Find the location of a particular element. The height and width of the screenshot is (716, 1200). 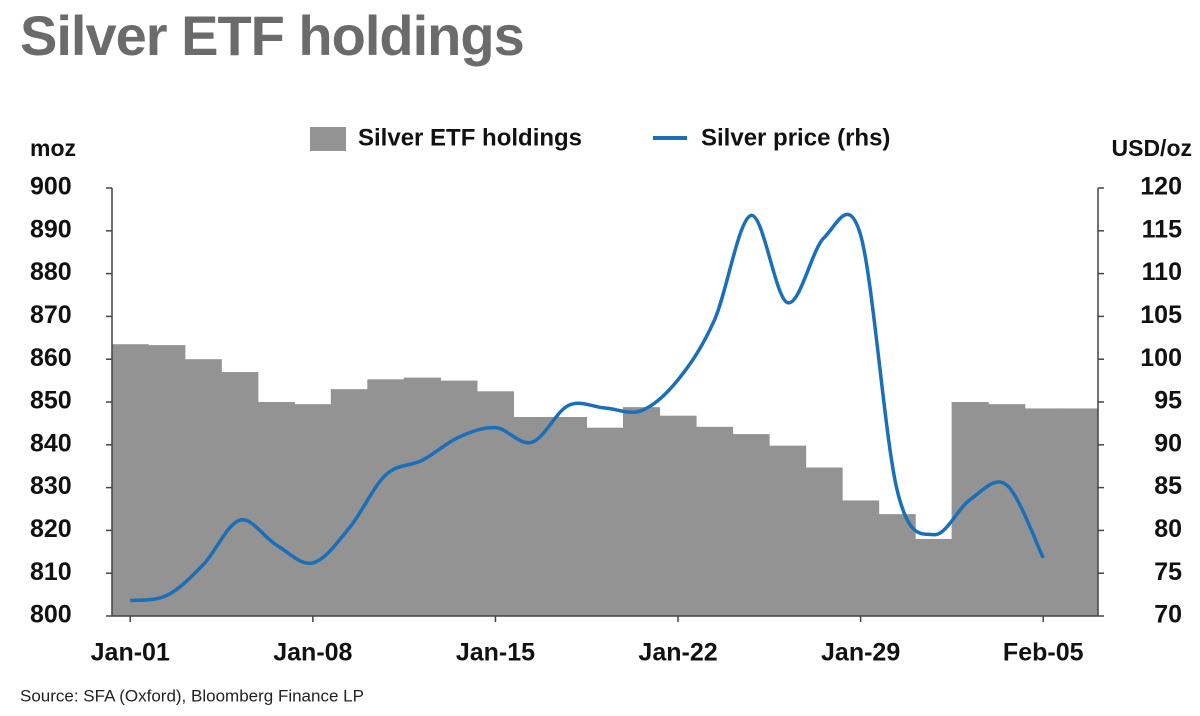

y-tick-label: 820 is located at coordinates (51, 529).